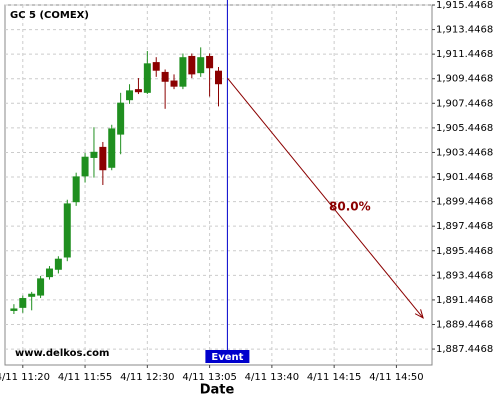 The height and width of the screenshot is (400, 500). What do you see at coordinates (464, 202) in the screenshot?
I see `y-tick-label: 1,899.4468` at bounding box center [464, 202].